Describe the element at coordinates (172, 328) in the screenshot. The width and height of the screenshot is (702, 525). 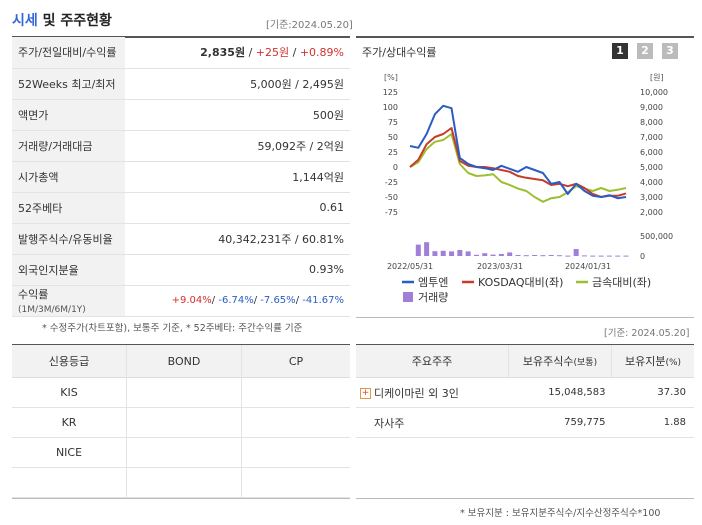
I see `price-note: * 수정주가(차트포함), 보통주 기준, * 52주베타: 주간수익률 기준` at that location.